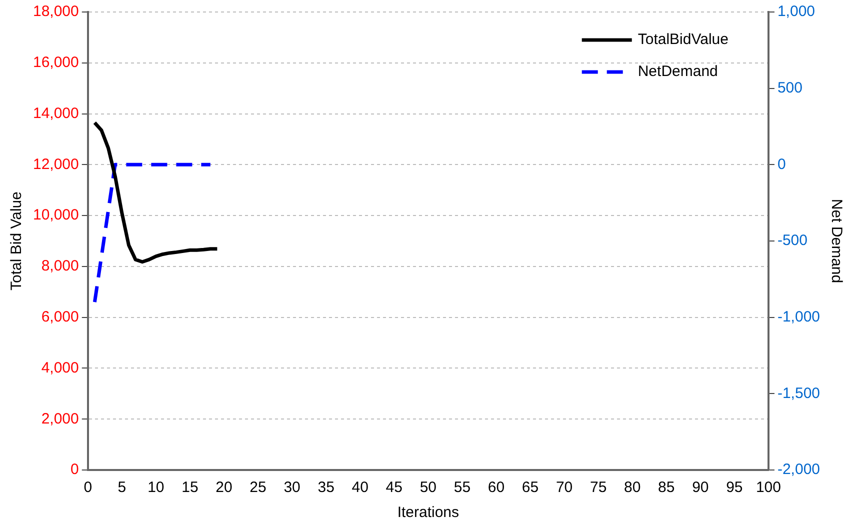 This screenshot has height=526, width=857. Describe the element at coordinates (55, 215) in the screenshot. I see `y-tick-label: 10,000` at that location.